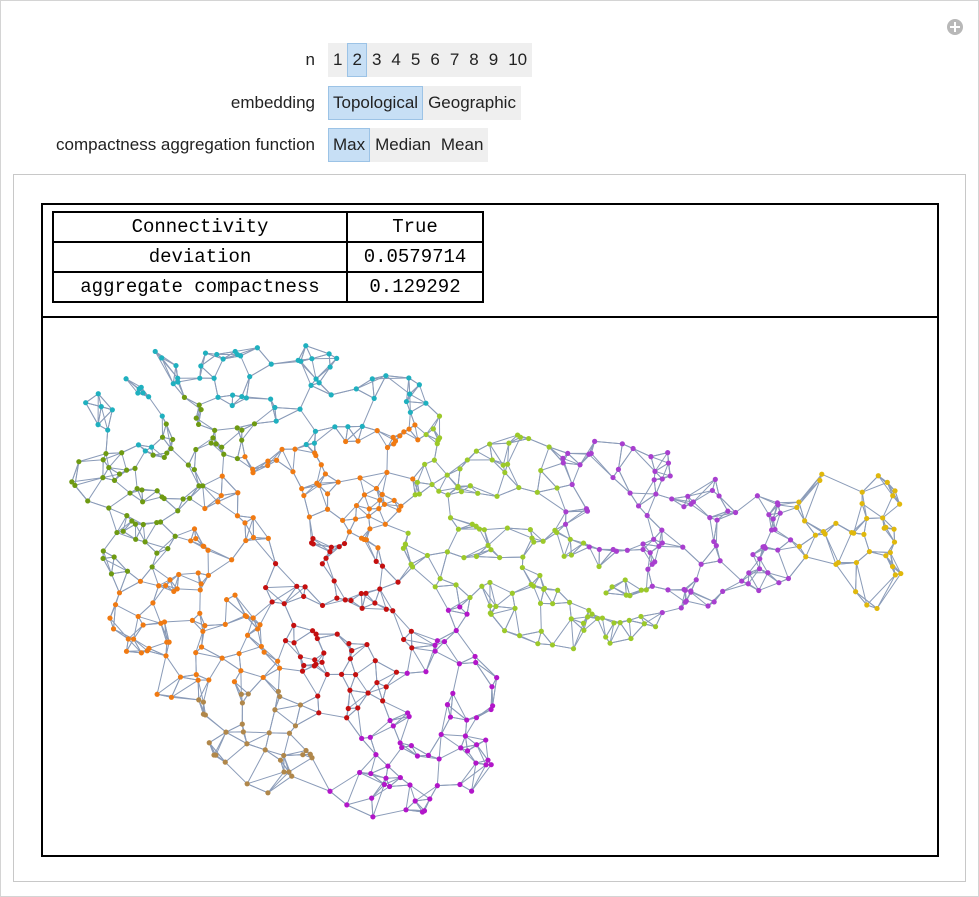  I want to click on option-button: 1, so click(338, 59).